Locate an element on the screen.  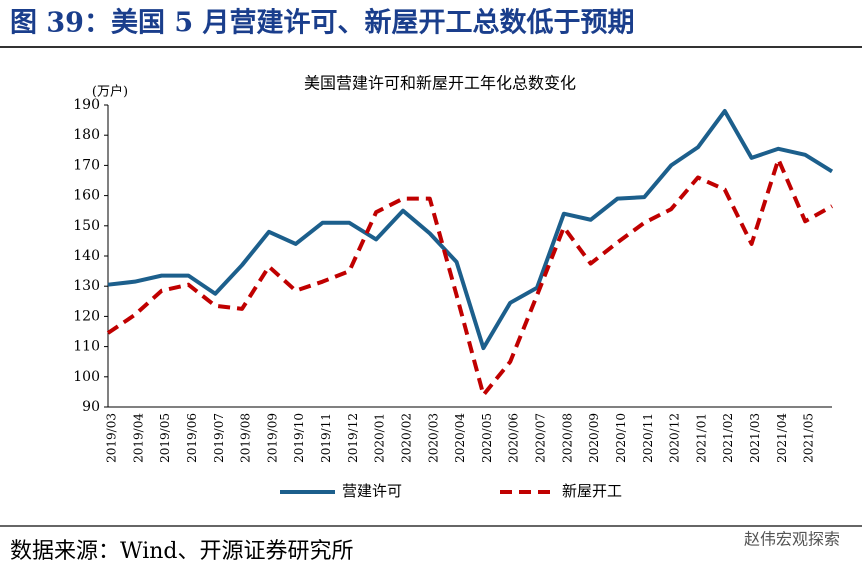
x-tick-label: 2019/08 is located at coordinates (246, 438).